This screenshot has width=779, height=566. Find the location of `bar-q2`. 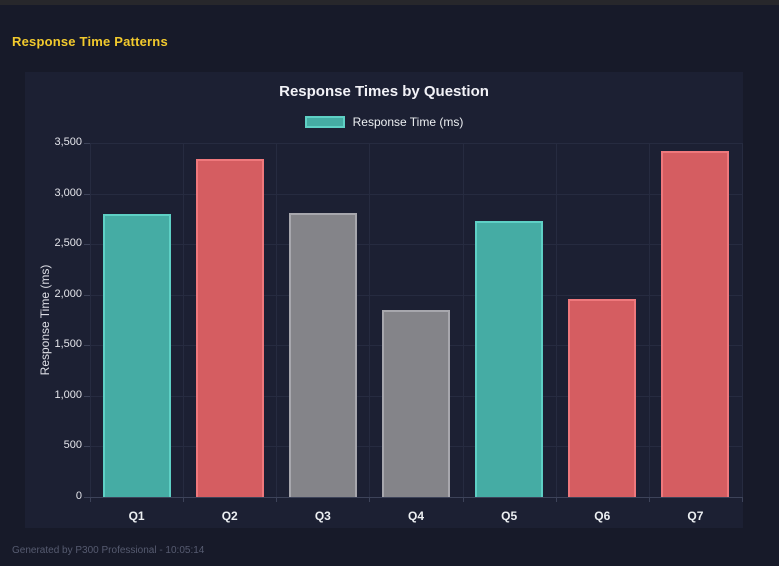

bar-q2 is located at coordinates (229, 328).